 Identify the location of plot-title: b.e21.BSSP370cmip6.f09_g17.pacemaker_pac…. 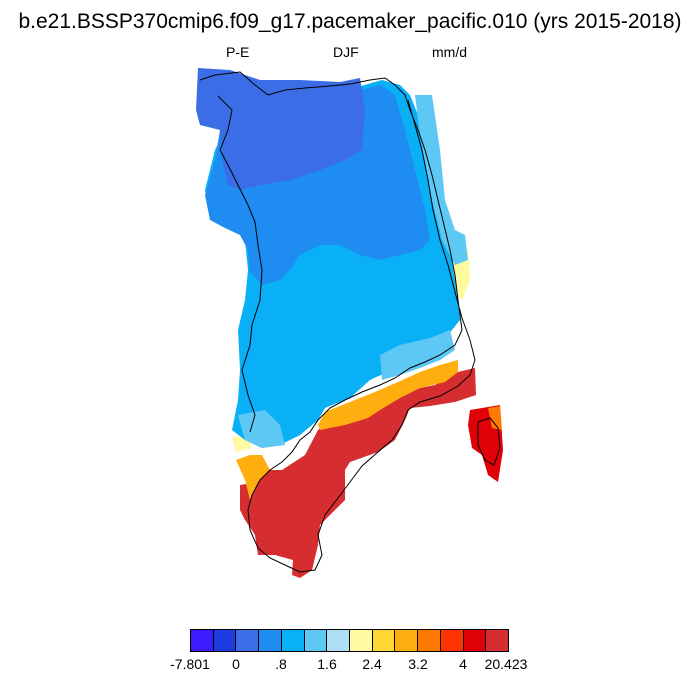
(350, 21).